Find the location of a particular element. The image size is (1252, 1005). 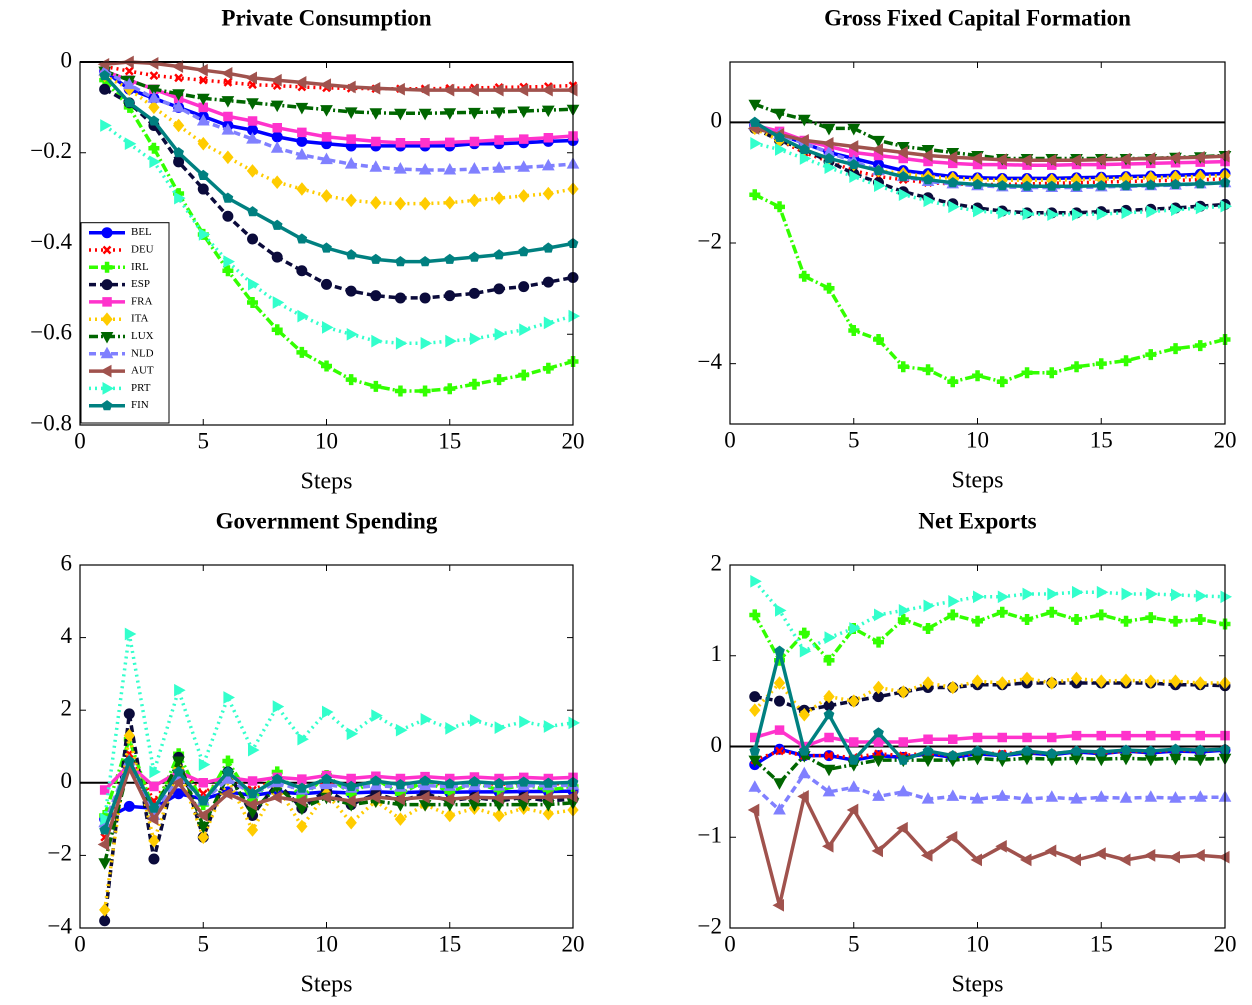

legend-label: FRA is located at coordinates (141, 301).